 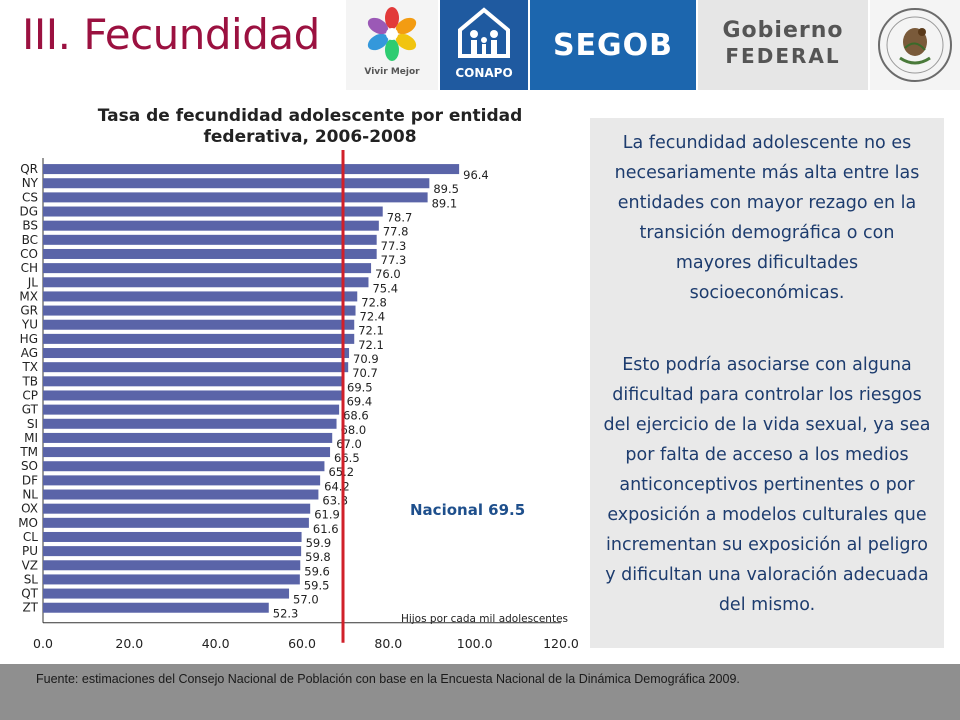 What do you see at coordinates (392, 34) in the screenshot?
I see `flower-icon` at bounding box center [392, 34].